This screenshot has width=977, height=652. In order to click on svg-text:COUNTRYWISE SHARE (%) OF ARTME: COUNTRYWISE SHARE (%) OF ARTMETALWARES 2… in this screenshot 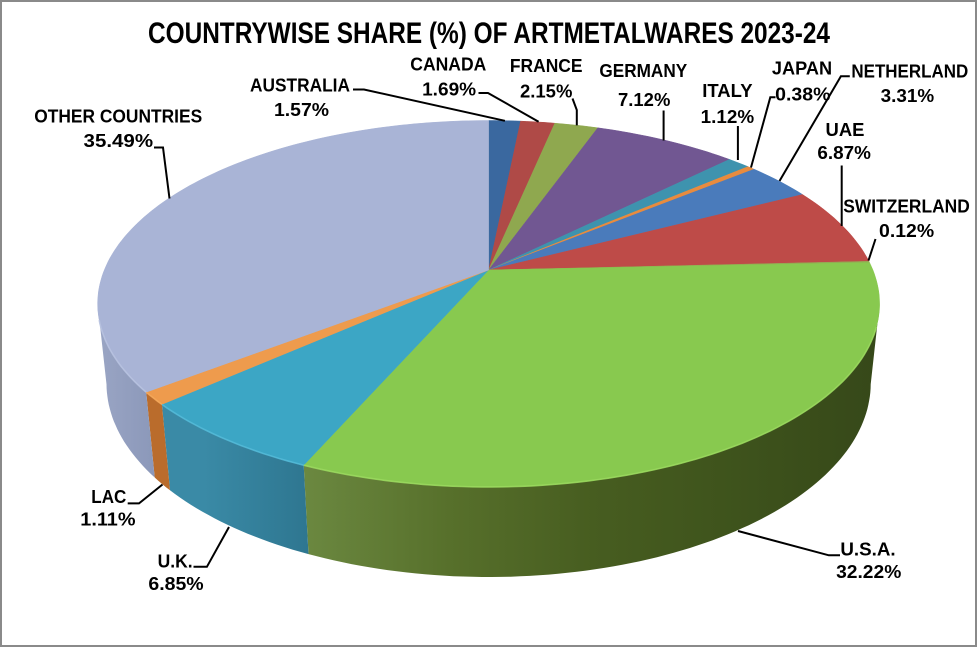, I will do `click(489, 33)`.